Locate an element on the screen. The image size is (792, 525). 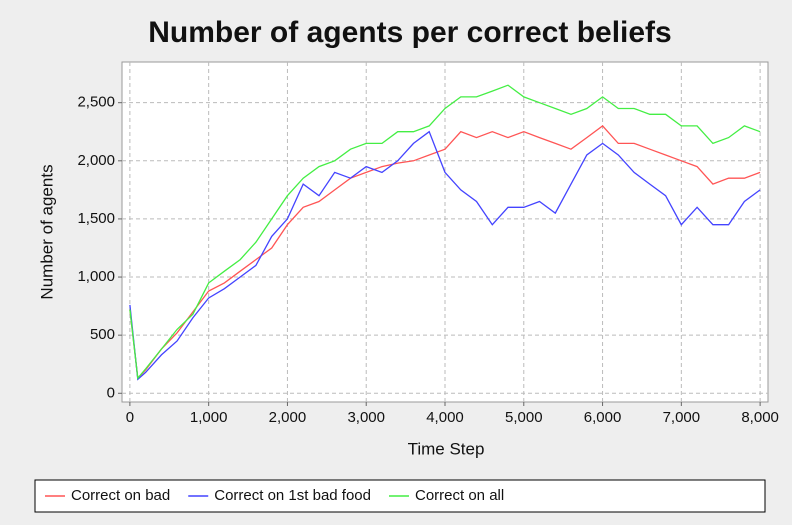
x-tick-label: 5,000 is located at coordinates (524, 417).